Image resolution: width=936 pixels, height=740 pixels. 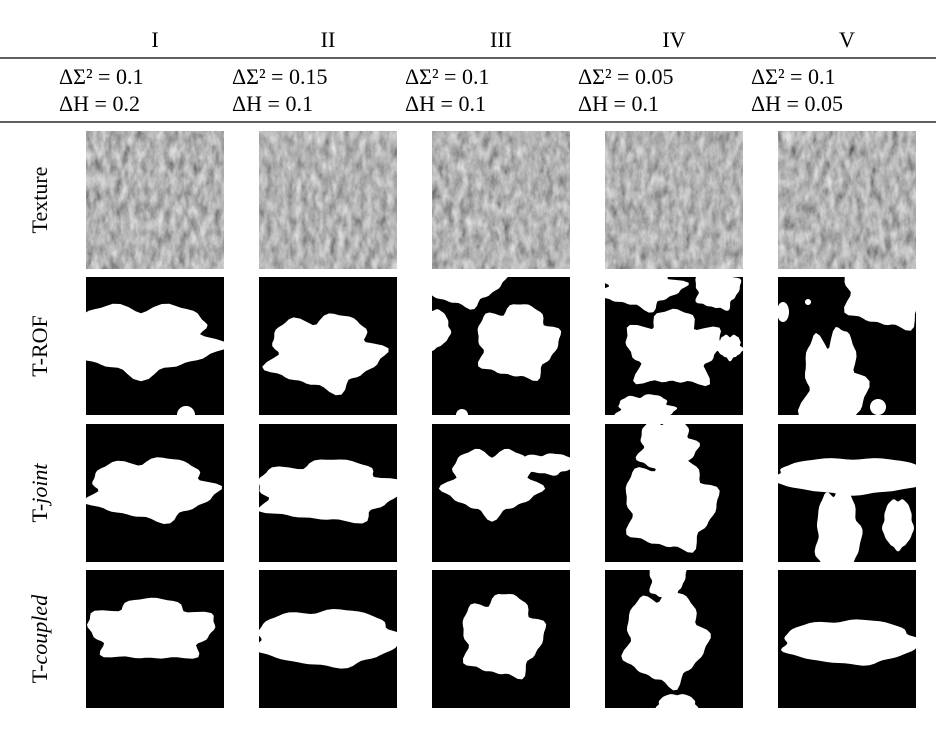 I want to click on column-param: ΔH = 0.2, so click(x=99, y=103).